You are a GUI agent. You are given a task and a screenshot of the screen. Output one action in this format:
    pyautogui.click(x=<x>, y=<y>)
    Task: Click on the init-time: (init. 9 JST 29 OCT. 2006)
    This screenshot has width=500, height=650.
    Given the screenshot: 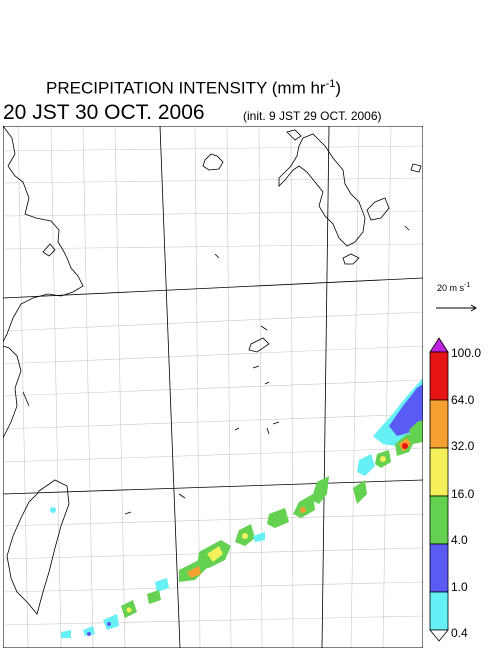 What is the action you would take?
    pyautogui.click(x=312, y=116)
    